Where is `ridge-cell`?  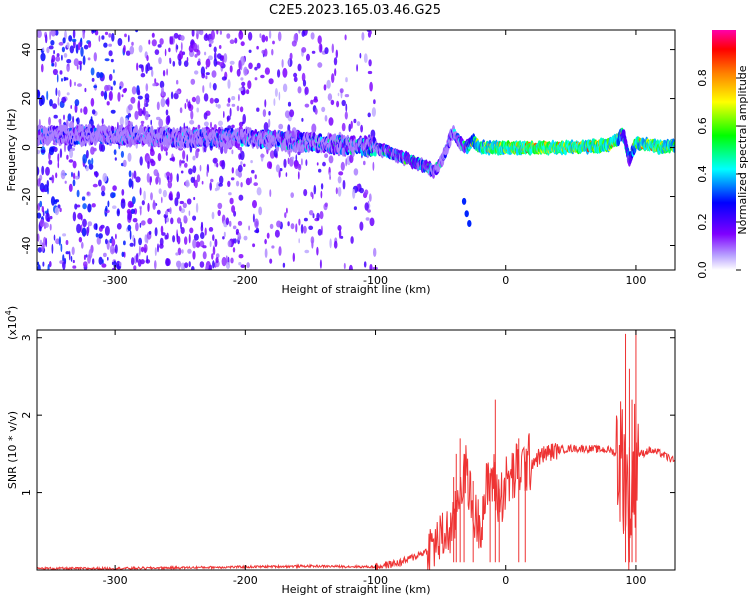
ridge-cell is located at coordinates (136, 129).